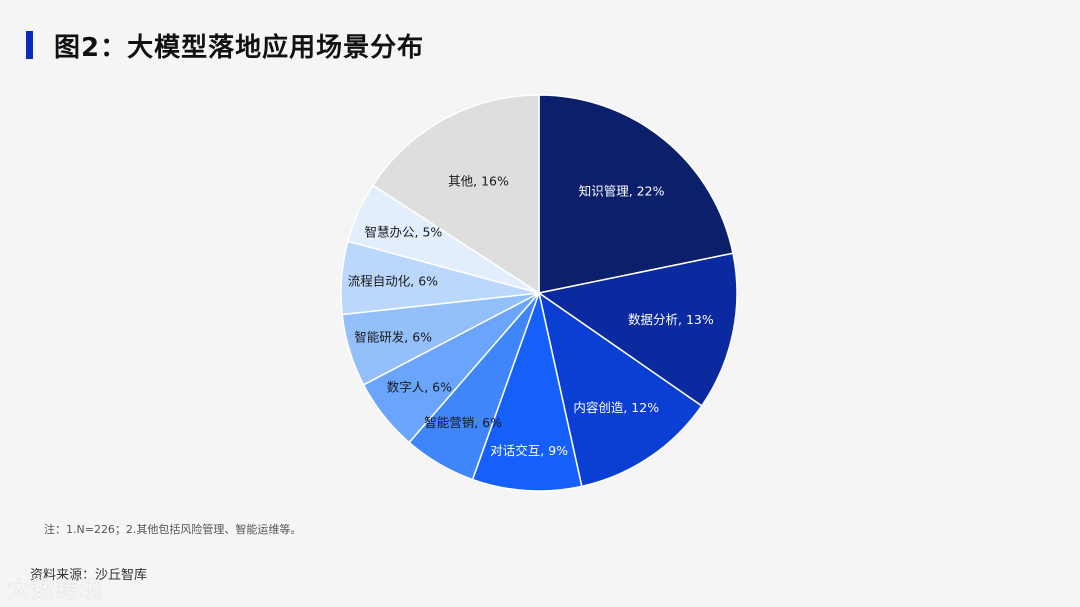 This screenshot has width=1080, height=607. What do you see at coordinates (622, 191) in the screenshot?
I see `slice-label-1: 知识管理, 22%` at bounding box center [622, 191].